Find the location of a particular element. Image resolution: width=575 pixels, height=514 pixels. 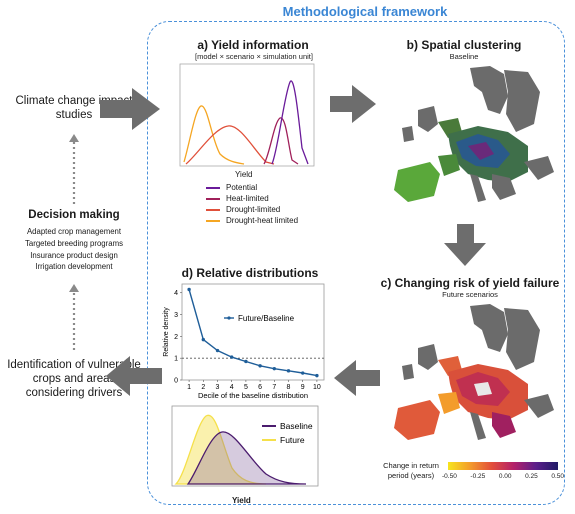

x-tick-label: 5 is located at coordinates (246, 387).